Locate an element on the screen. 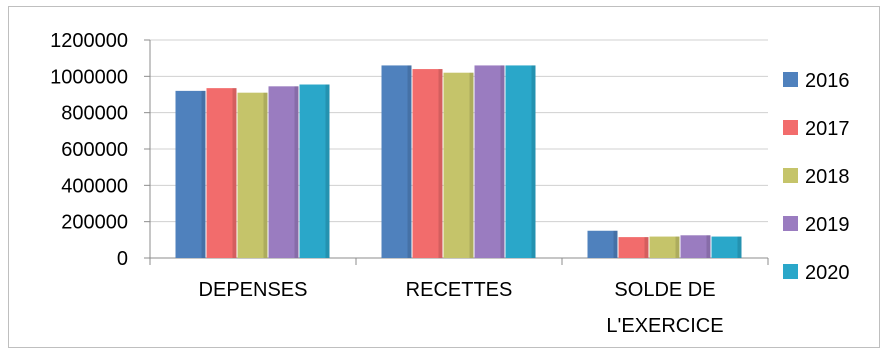 The width and height of the screenshot is (890, 354). legend-swatch-2016 is located at coordinates (790, 79).